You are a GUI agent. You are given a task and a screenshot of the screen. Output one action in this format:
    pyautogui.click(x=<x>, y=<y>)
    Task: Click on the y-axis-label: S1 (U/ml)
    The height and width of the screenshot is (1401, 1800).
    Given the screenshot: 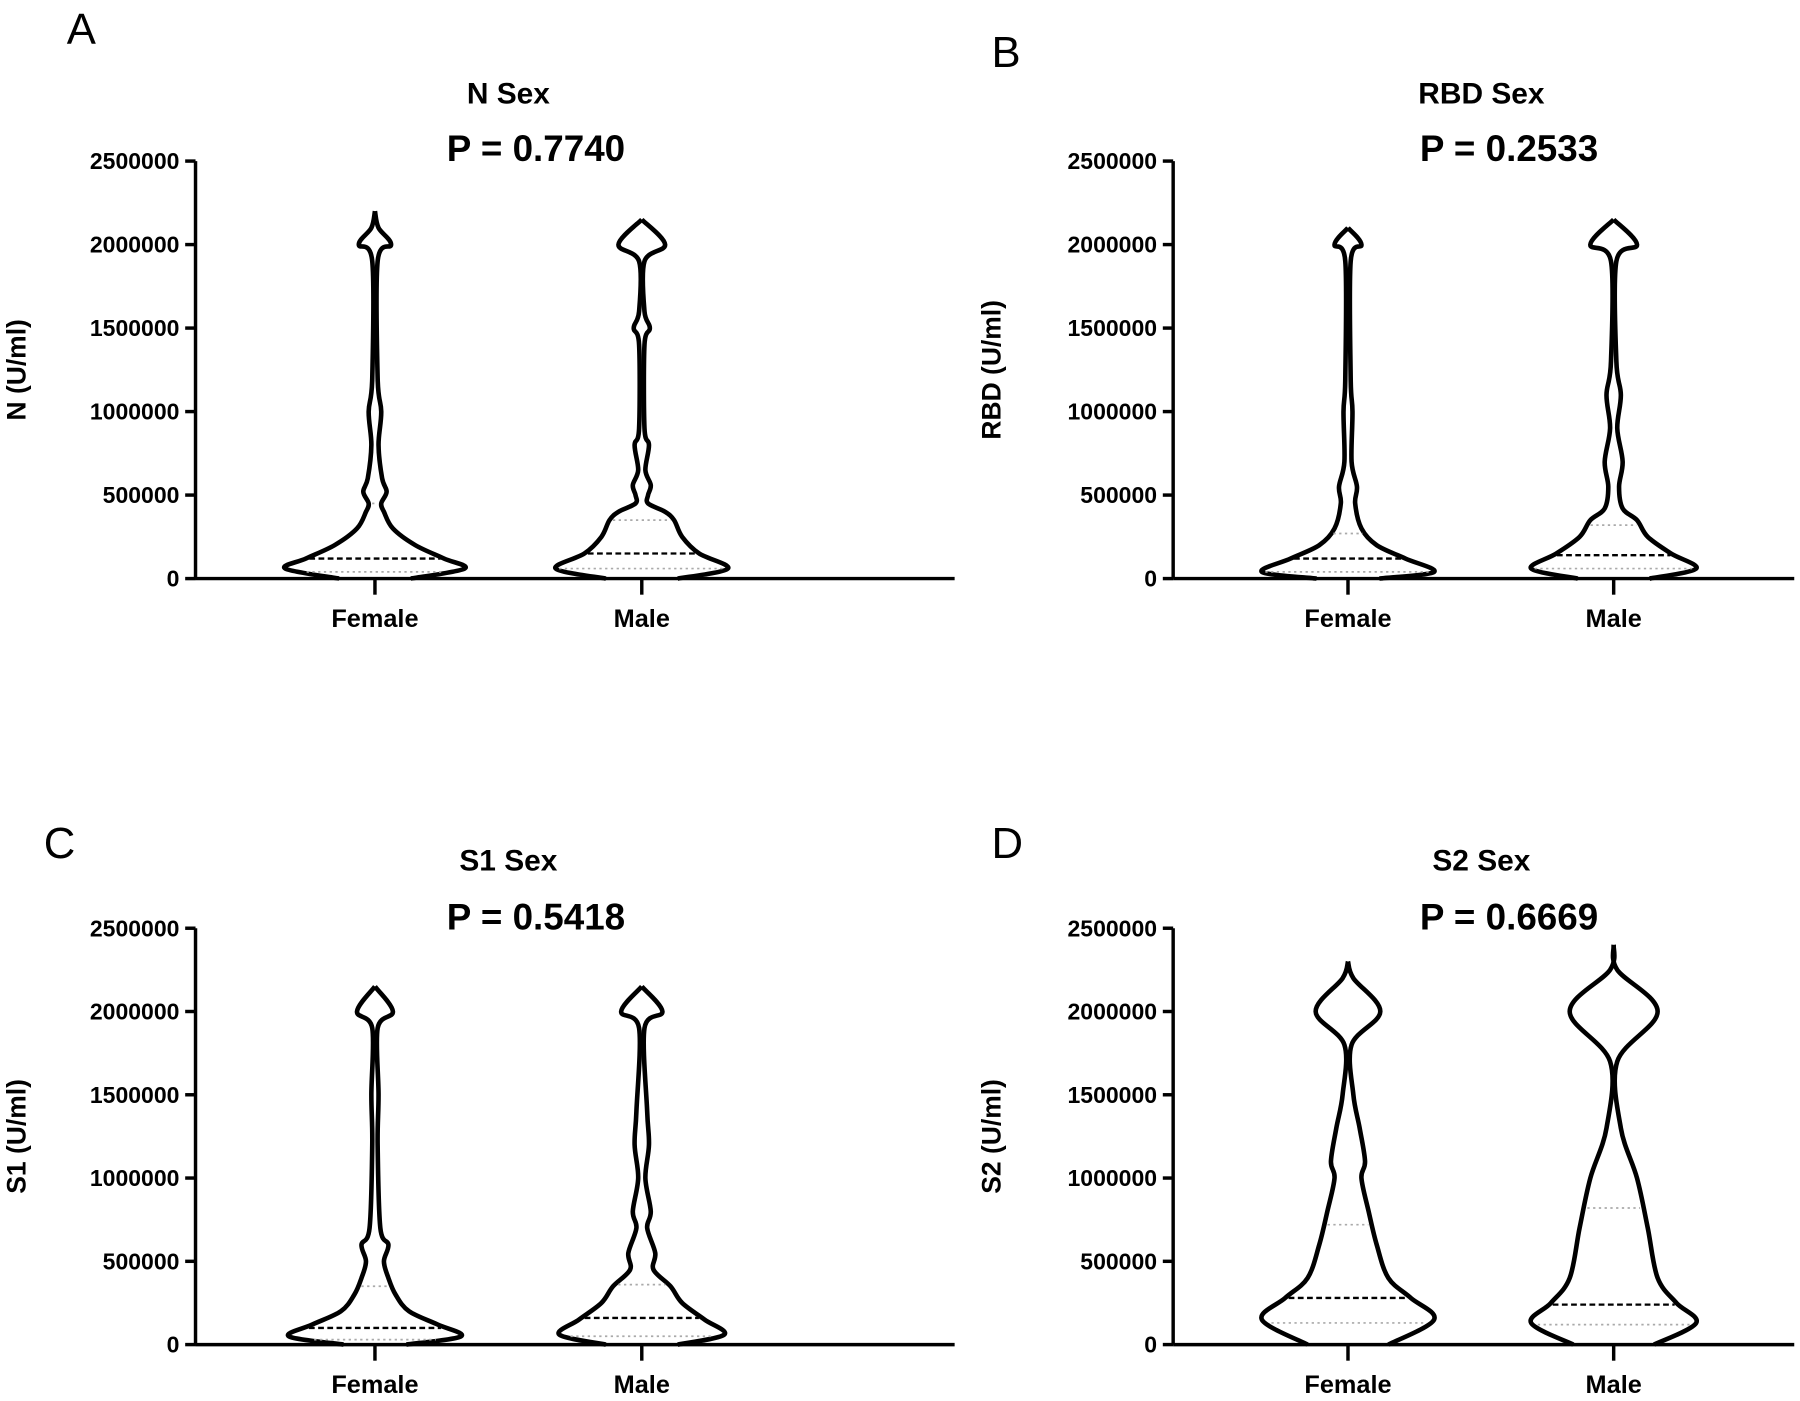 What is the action you would take?
    pyautogui.click(x=16, y=1136)
    